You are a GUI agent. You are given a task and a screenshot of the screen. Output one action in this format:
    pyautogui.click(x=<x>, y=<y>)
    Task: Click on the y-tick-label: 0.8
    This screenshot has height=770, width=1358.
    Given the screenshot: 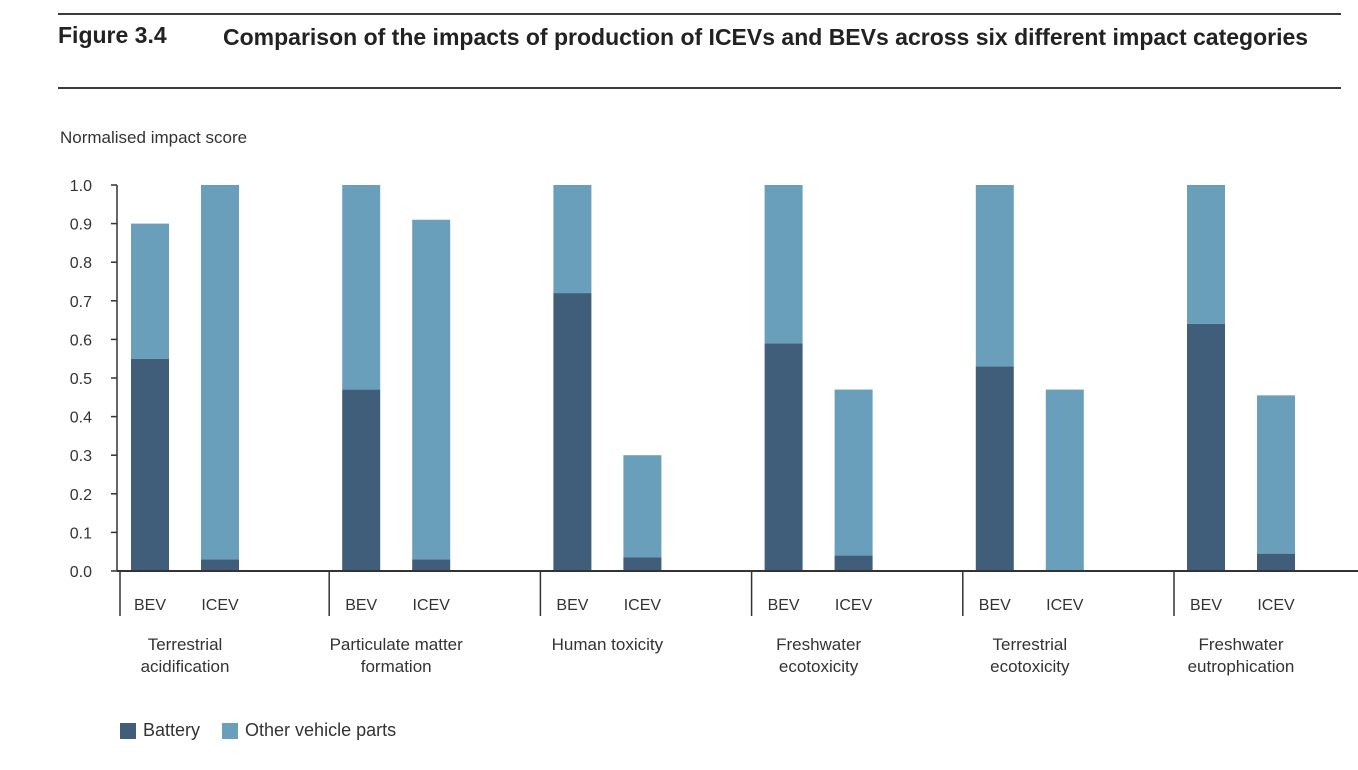 What is the action you would take?
    pyautogui.click(x=81, y=263)
    